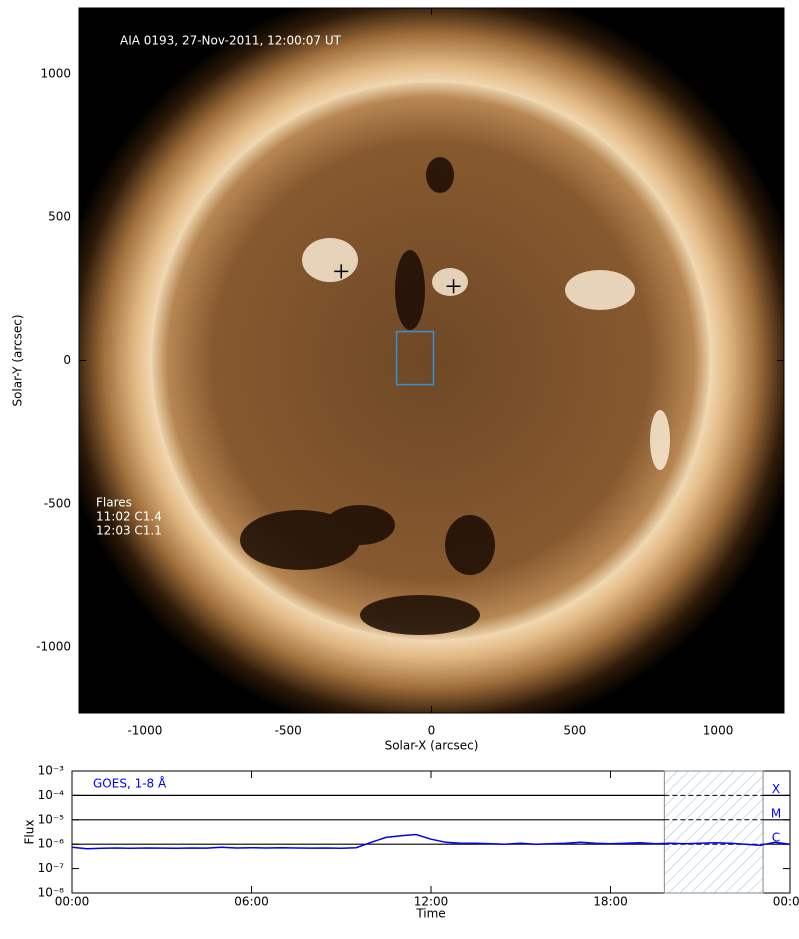 The image size is (799, 939). Describe the element at coordinates (776, 838) in the screenshot. I see `threshold-label: C` at that location.